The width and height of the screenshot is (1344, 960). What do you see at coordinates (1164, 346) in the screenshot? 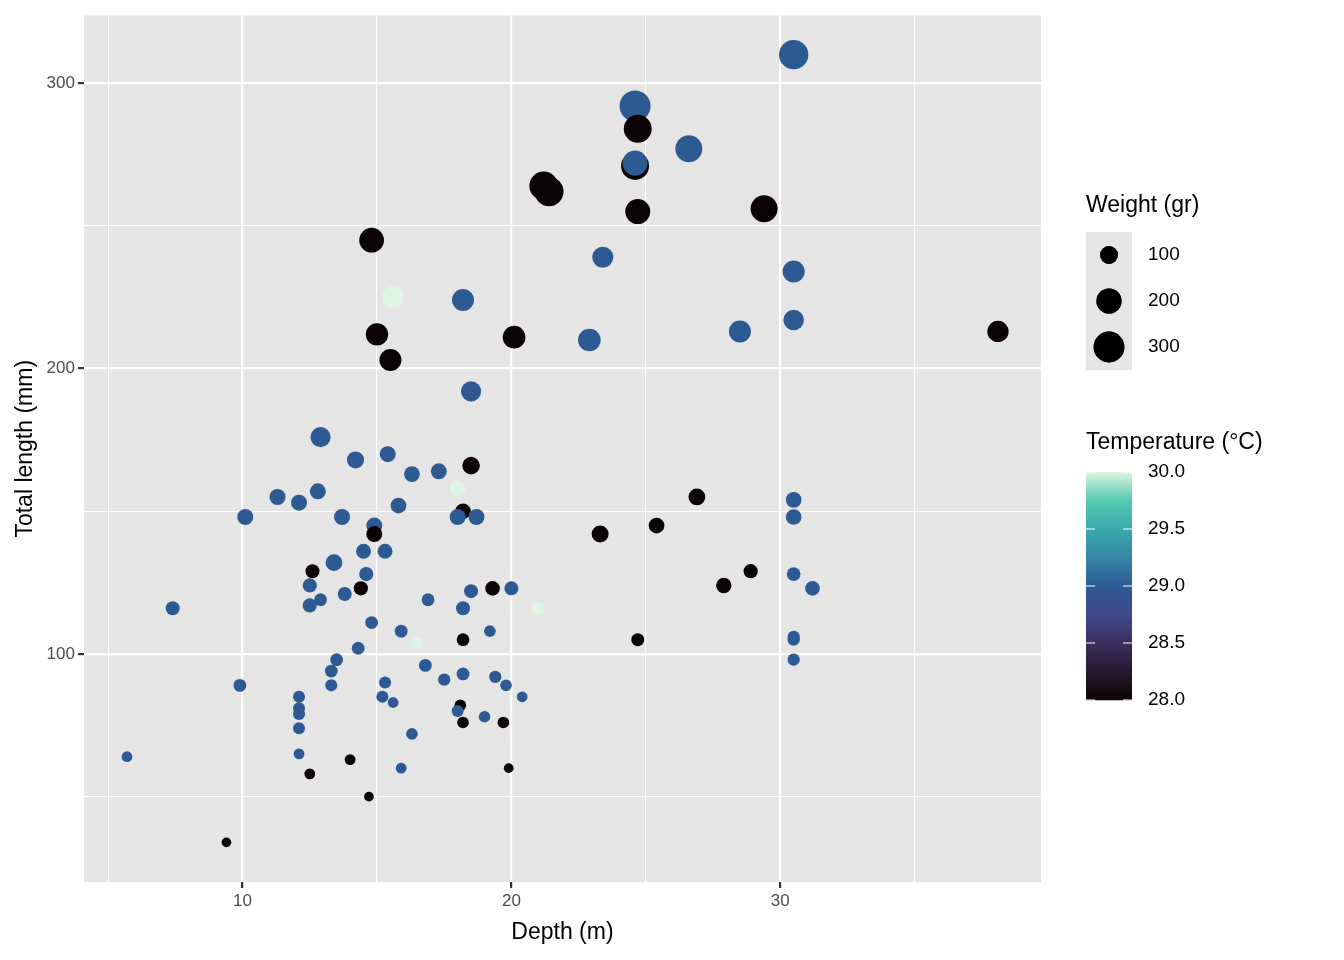
I see `legend-label: 300` at bounding box center [1164, 346].